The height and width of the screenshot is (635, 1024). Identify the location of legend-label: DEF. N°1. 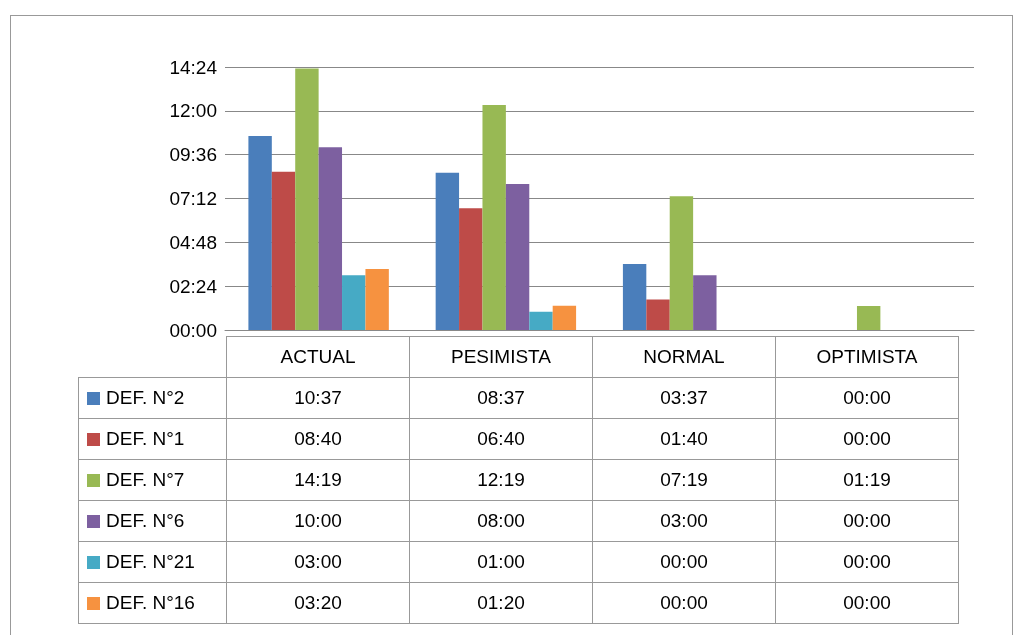
(152, 439).